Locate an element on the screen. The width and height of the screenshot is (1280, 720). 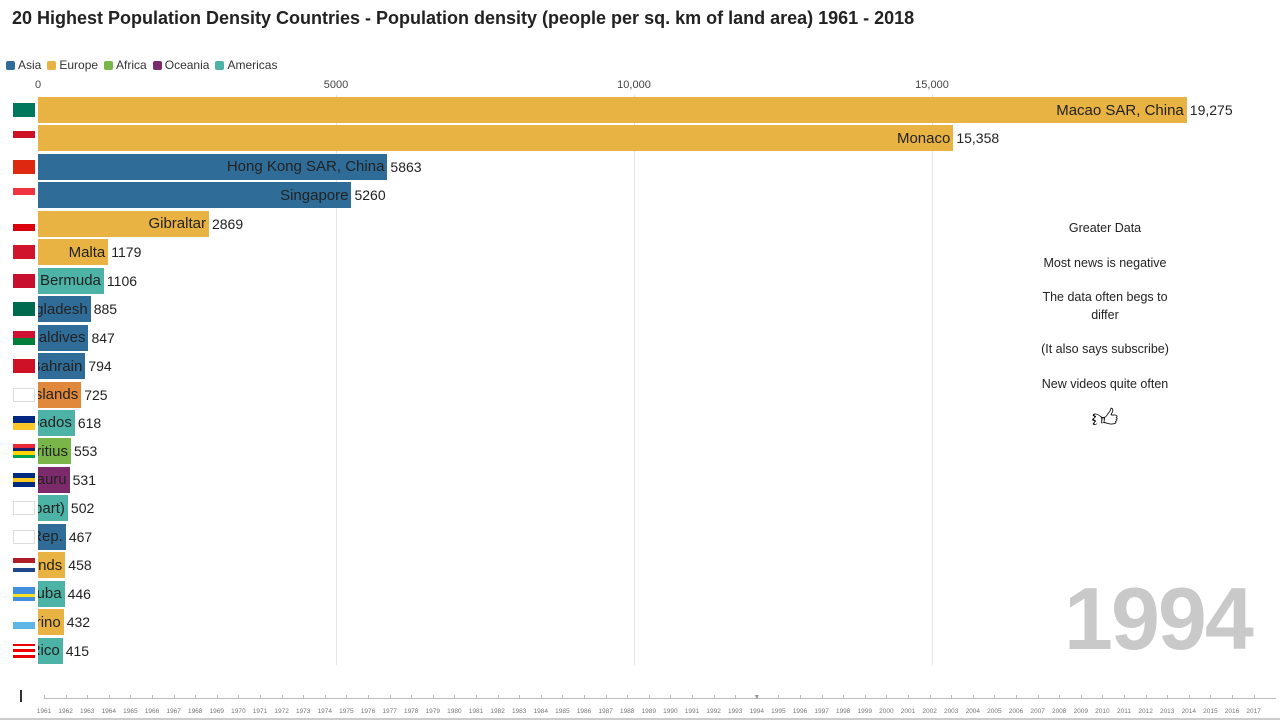
timeline-year-label: 1968 is located at coordinates (195, 711).